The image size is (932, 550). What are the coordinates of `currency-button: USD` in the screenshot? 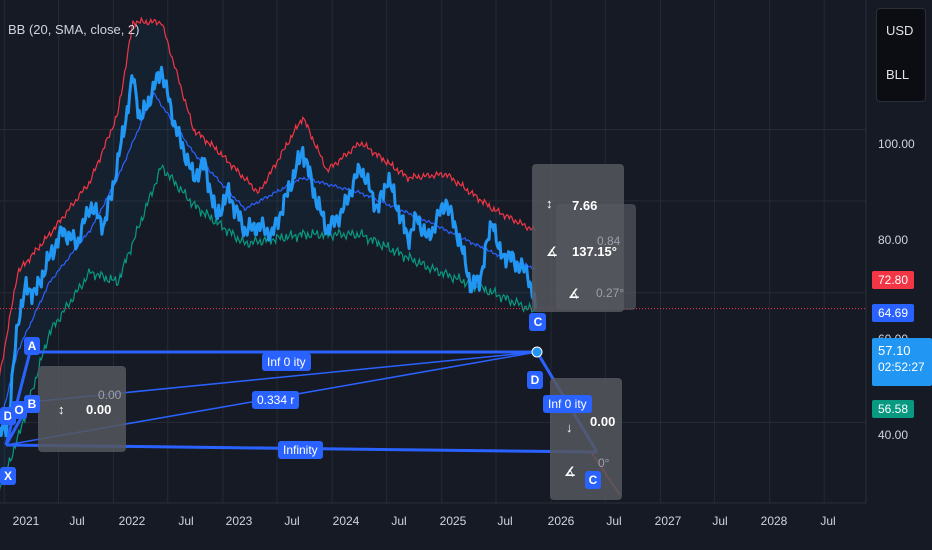 It's located at (900, 30).